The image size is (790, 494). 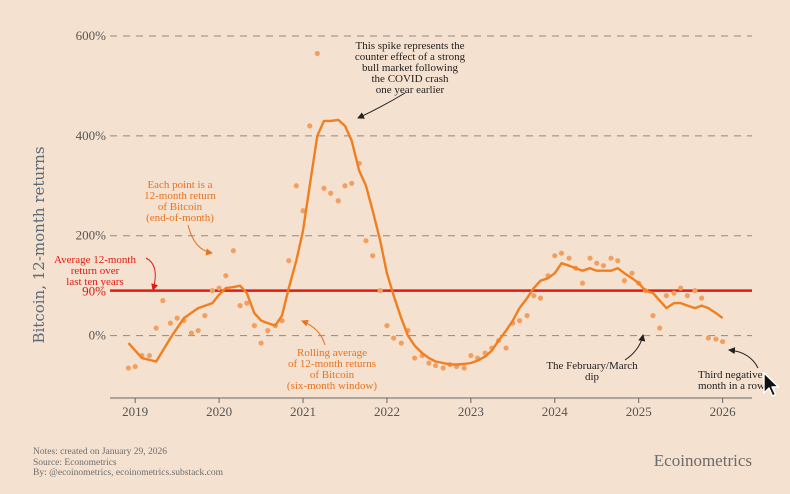 I want to click on annotation-line: dip, so click(x=592, y=377).